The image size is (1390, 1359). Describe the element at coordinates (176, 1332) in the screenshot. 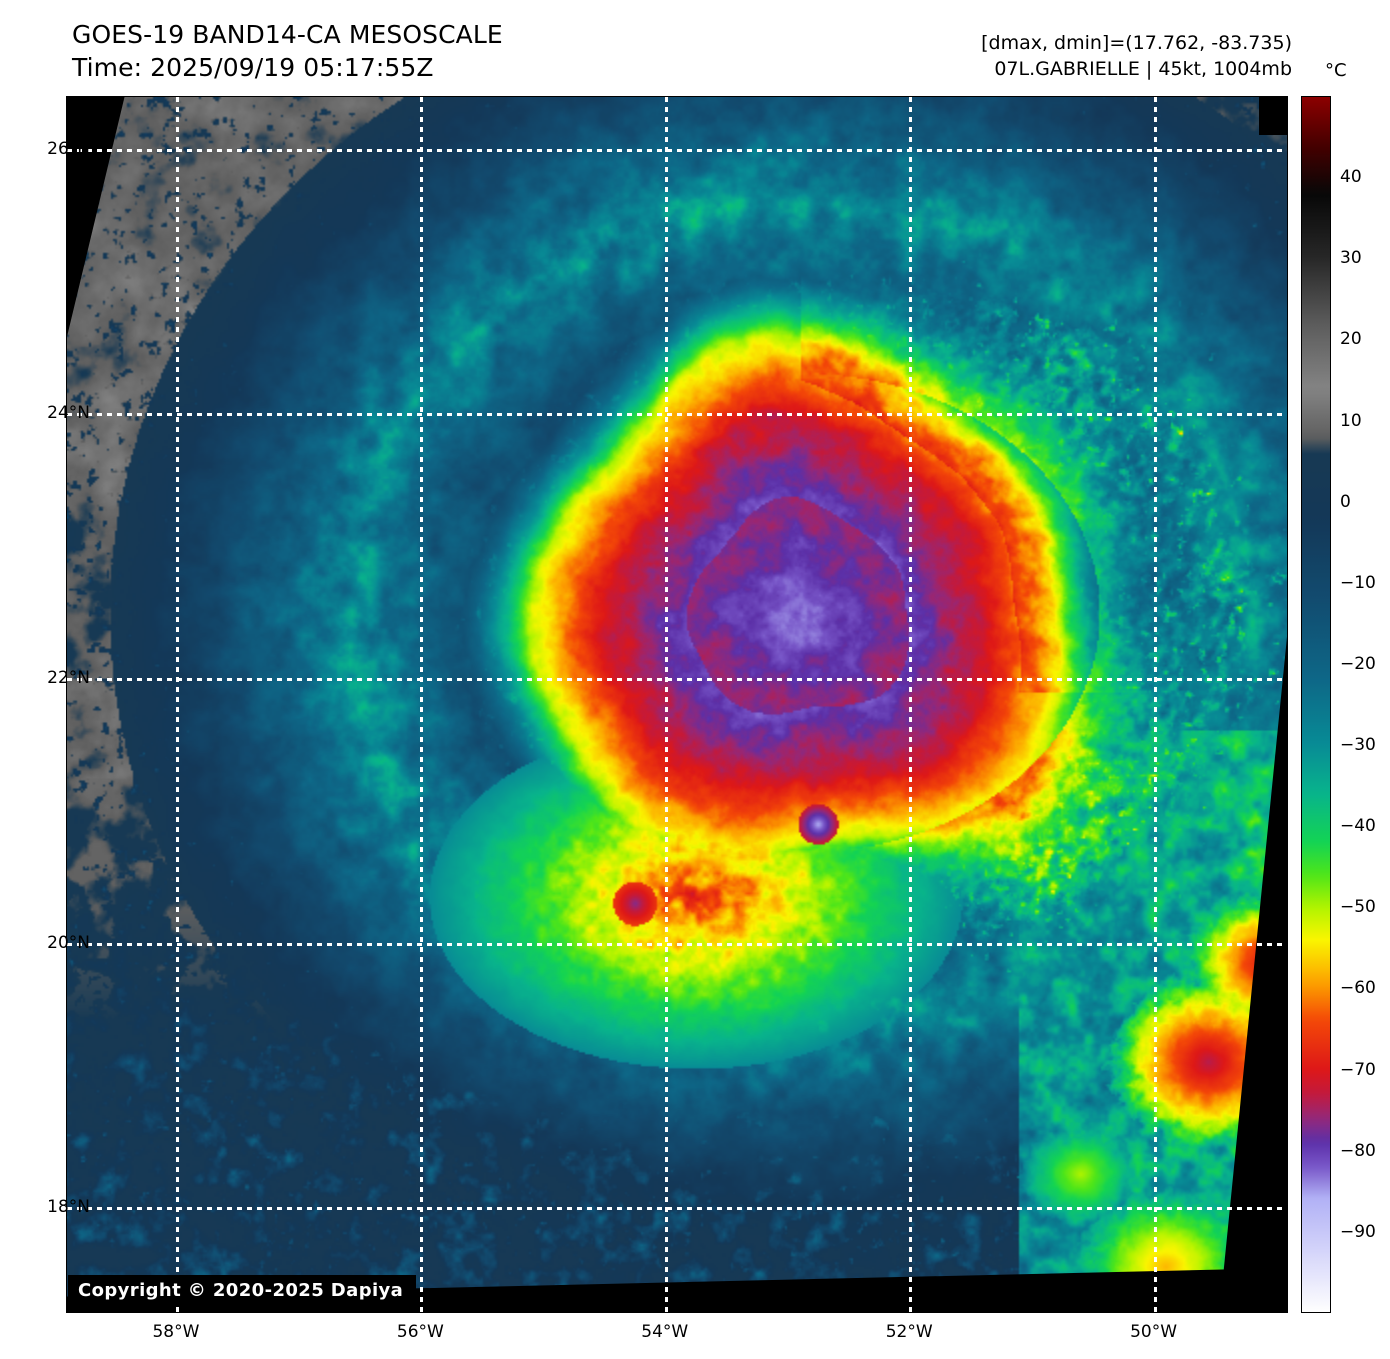

I see `x-tick-label: 58°W` at that location.